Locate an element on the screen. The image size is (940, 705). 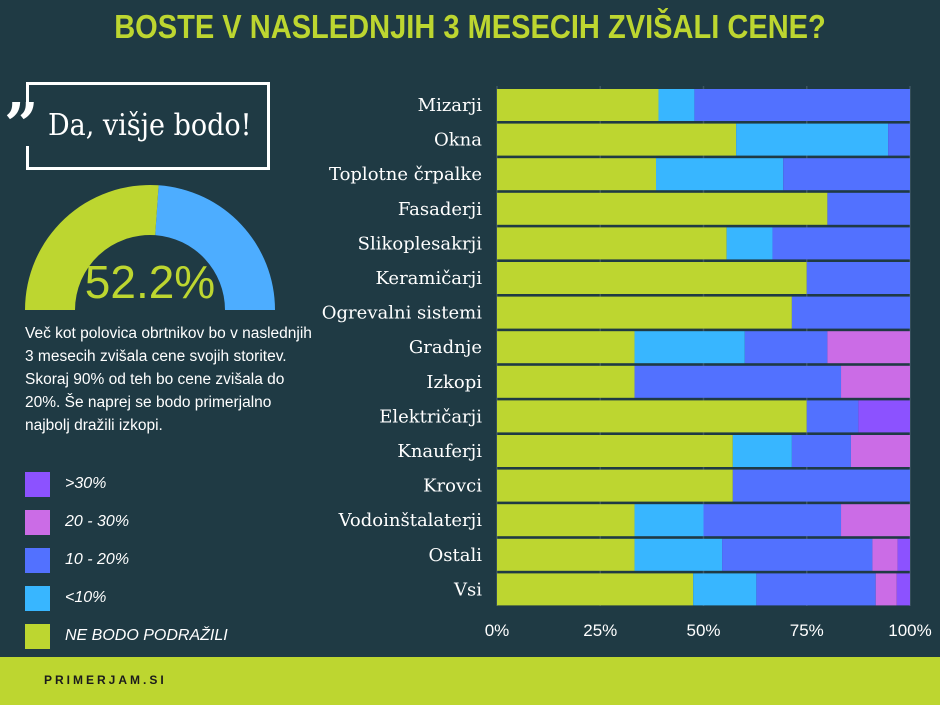
gauge-value: 52.2% is located at coordinates (150, 282).